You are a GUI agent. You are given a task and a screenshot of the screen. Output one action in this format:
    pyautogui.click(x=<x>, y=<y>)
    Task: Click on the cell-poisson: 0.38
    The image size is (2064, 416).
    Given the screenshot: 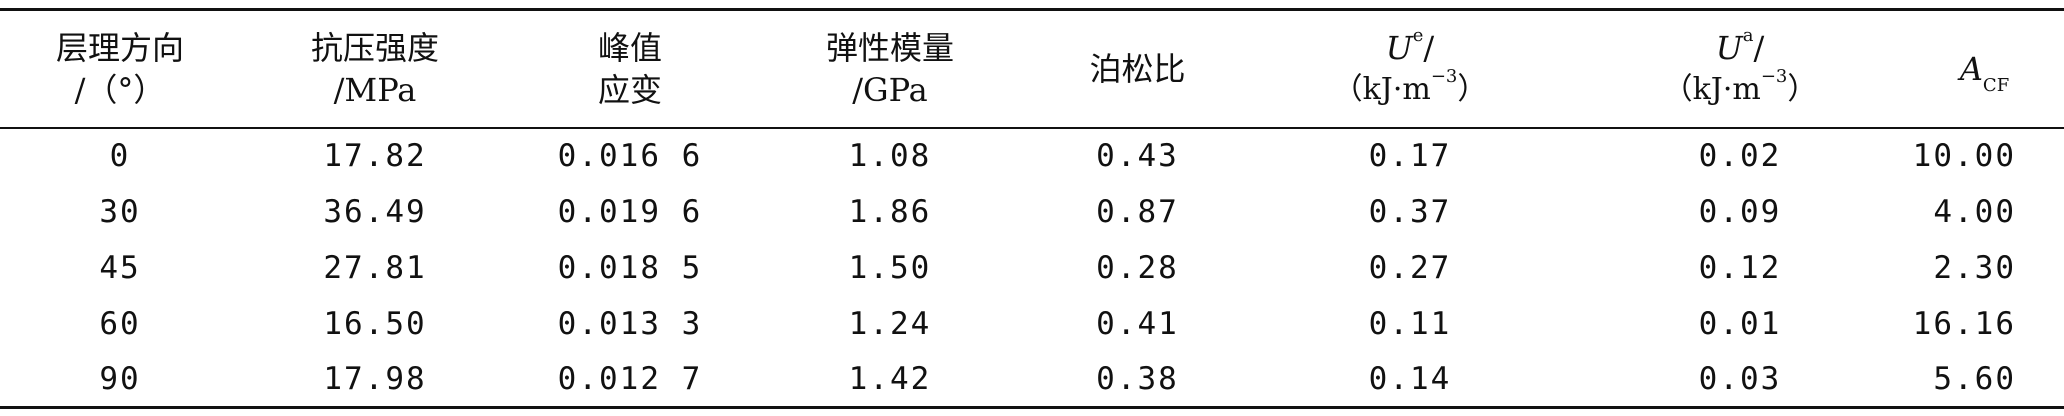 What is the action you would take?
    pyautogui.click(x=1137, y=380)
    